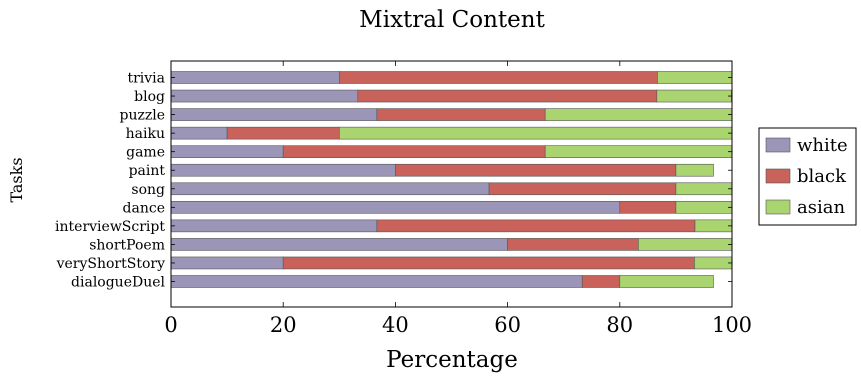  What do you see at coordinates (619, 325) in the screenshot?
I see `x-tick-label-80: 80` at bounding box center [619, 325].